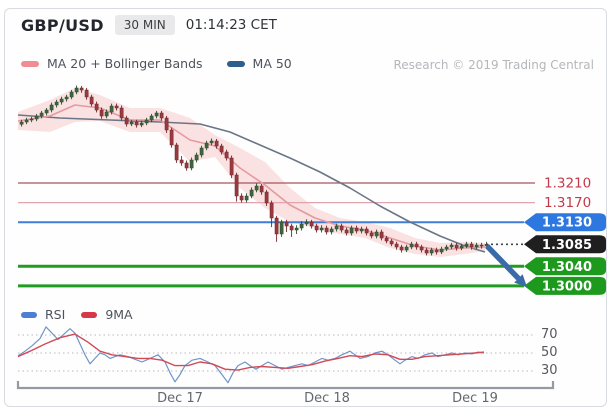 The image size is (612, 420). I want to click on x-axis-label-dec19: Dec 19, so click(475, 398).